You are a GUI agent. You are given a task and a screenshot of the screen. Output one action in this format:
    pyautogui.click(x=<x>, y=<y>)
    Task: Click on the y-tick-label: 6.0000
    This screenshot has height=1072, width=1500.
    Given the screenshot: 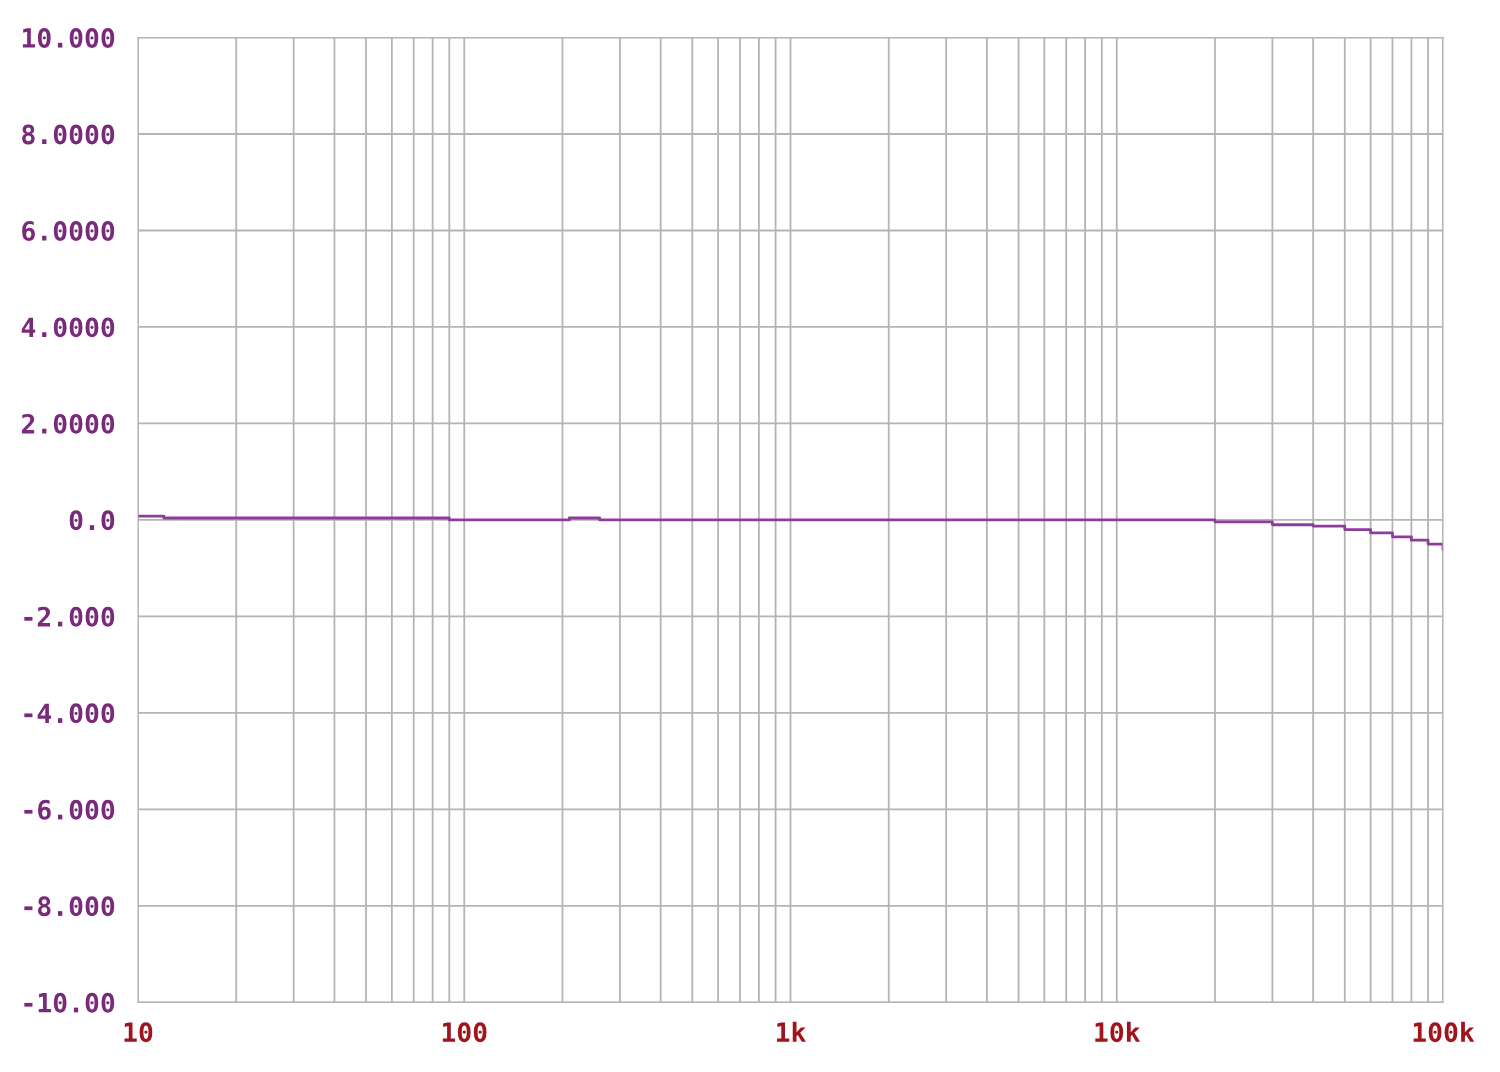 What is the action you would take?
    pyautogui.click(x=68, y=230)
    